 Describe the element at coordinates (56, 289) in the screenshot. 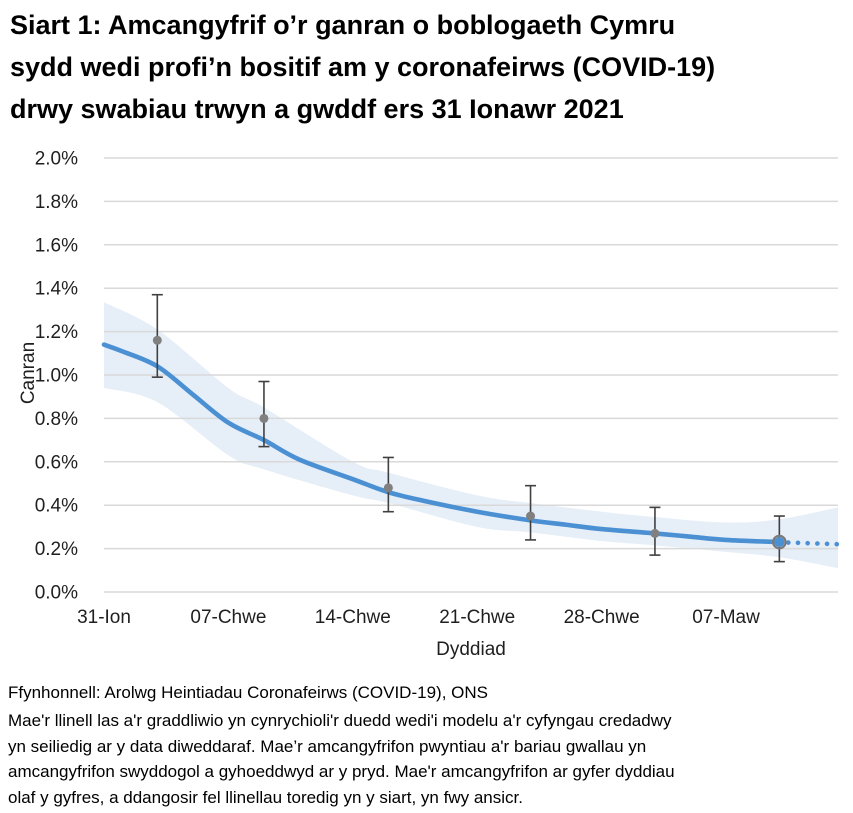

I see `y-tick-label: 1.4%` at that location.